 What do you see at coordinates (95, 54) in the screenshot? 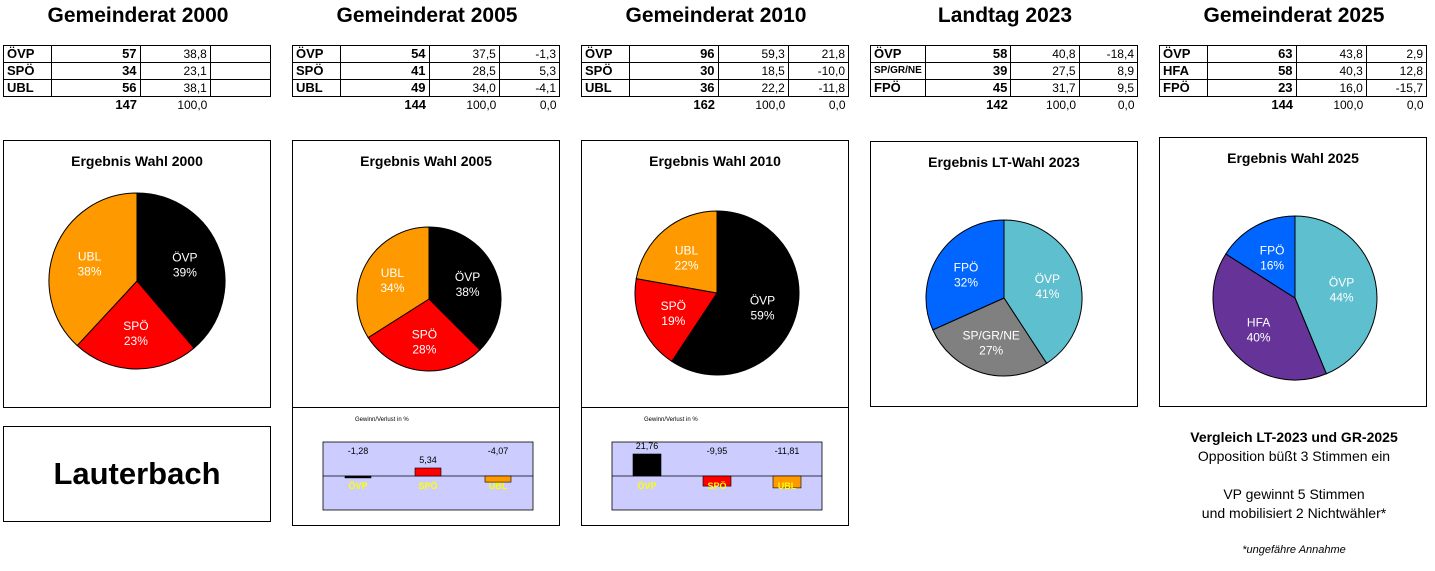
I see `party-seats: 57` at bounding box center [95, 54].